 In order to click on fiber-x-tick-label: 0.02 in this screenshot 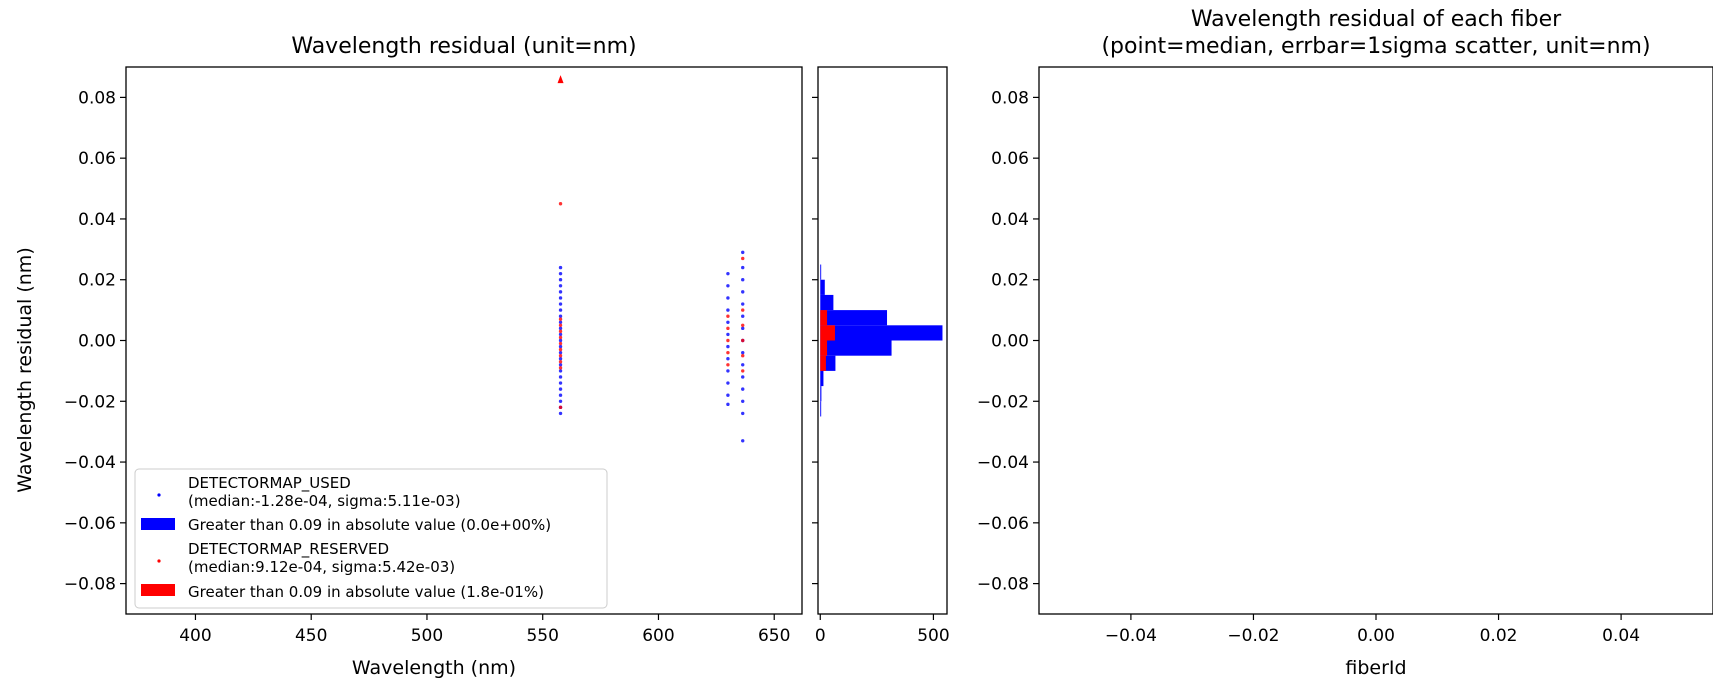, I will do `click(1499, 636)`.